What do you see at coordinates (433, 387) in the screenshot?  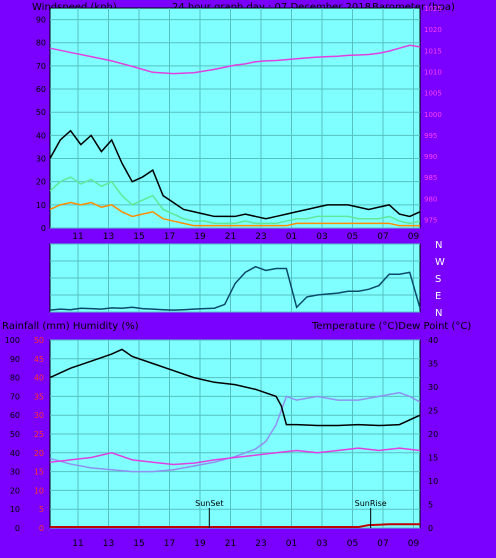 I see `temperature-right-tick-label: 30` at bounding box center [433, 387].